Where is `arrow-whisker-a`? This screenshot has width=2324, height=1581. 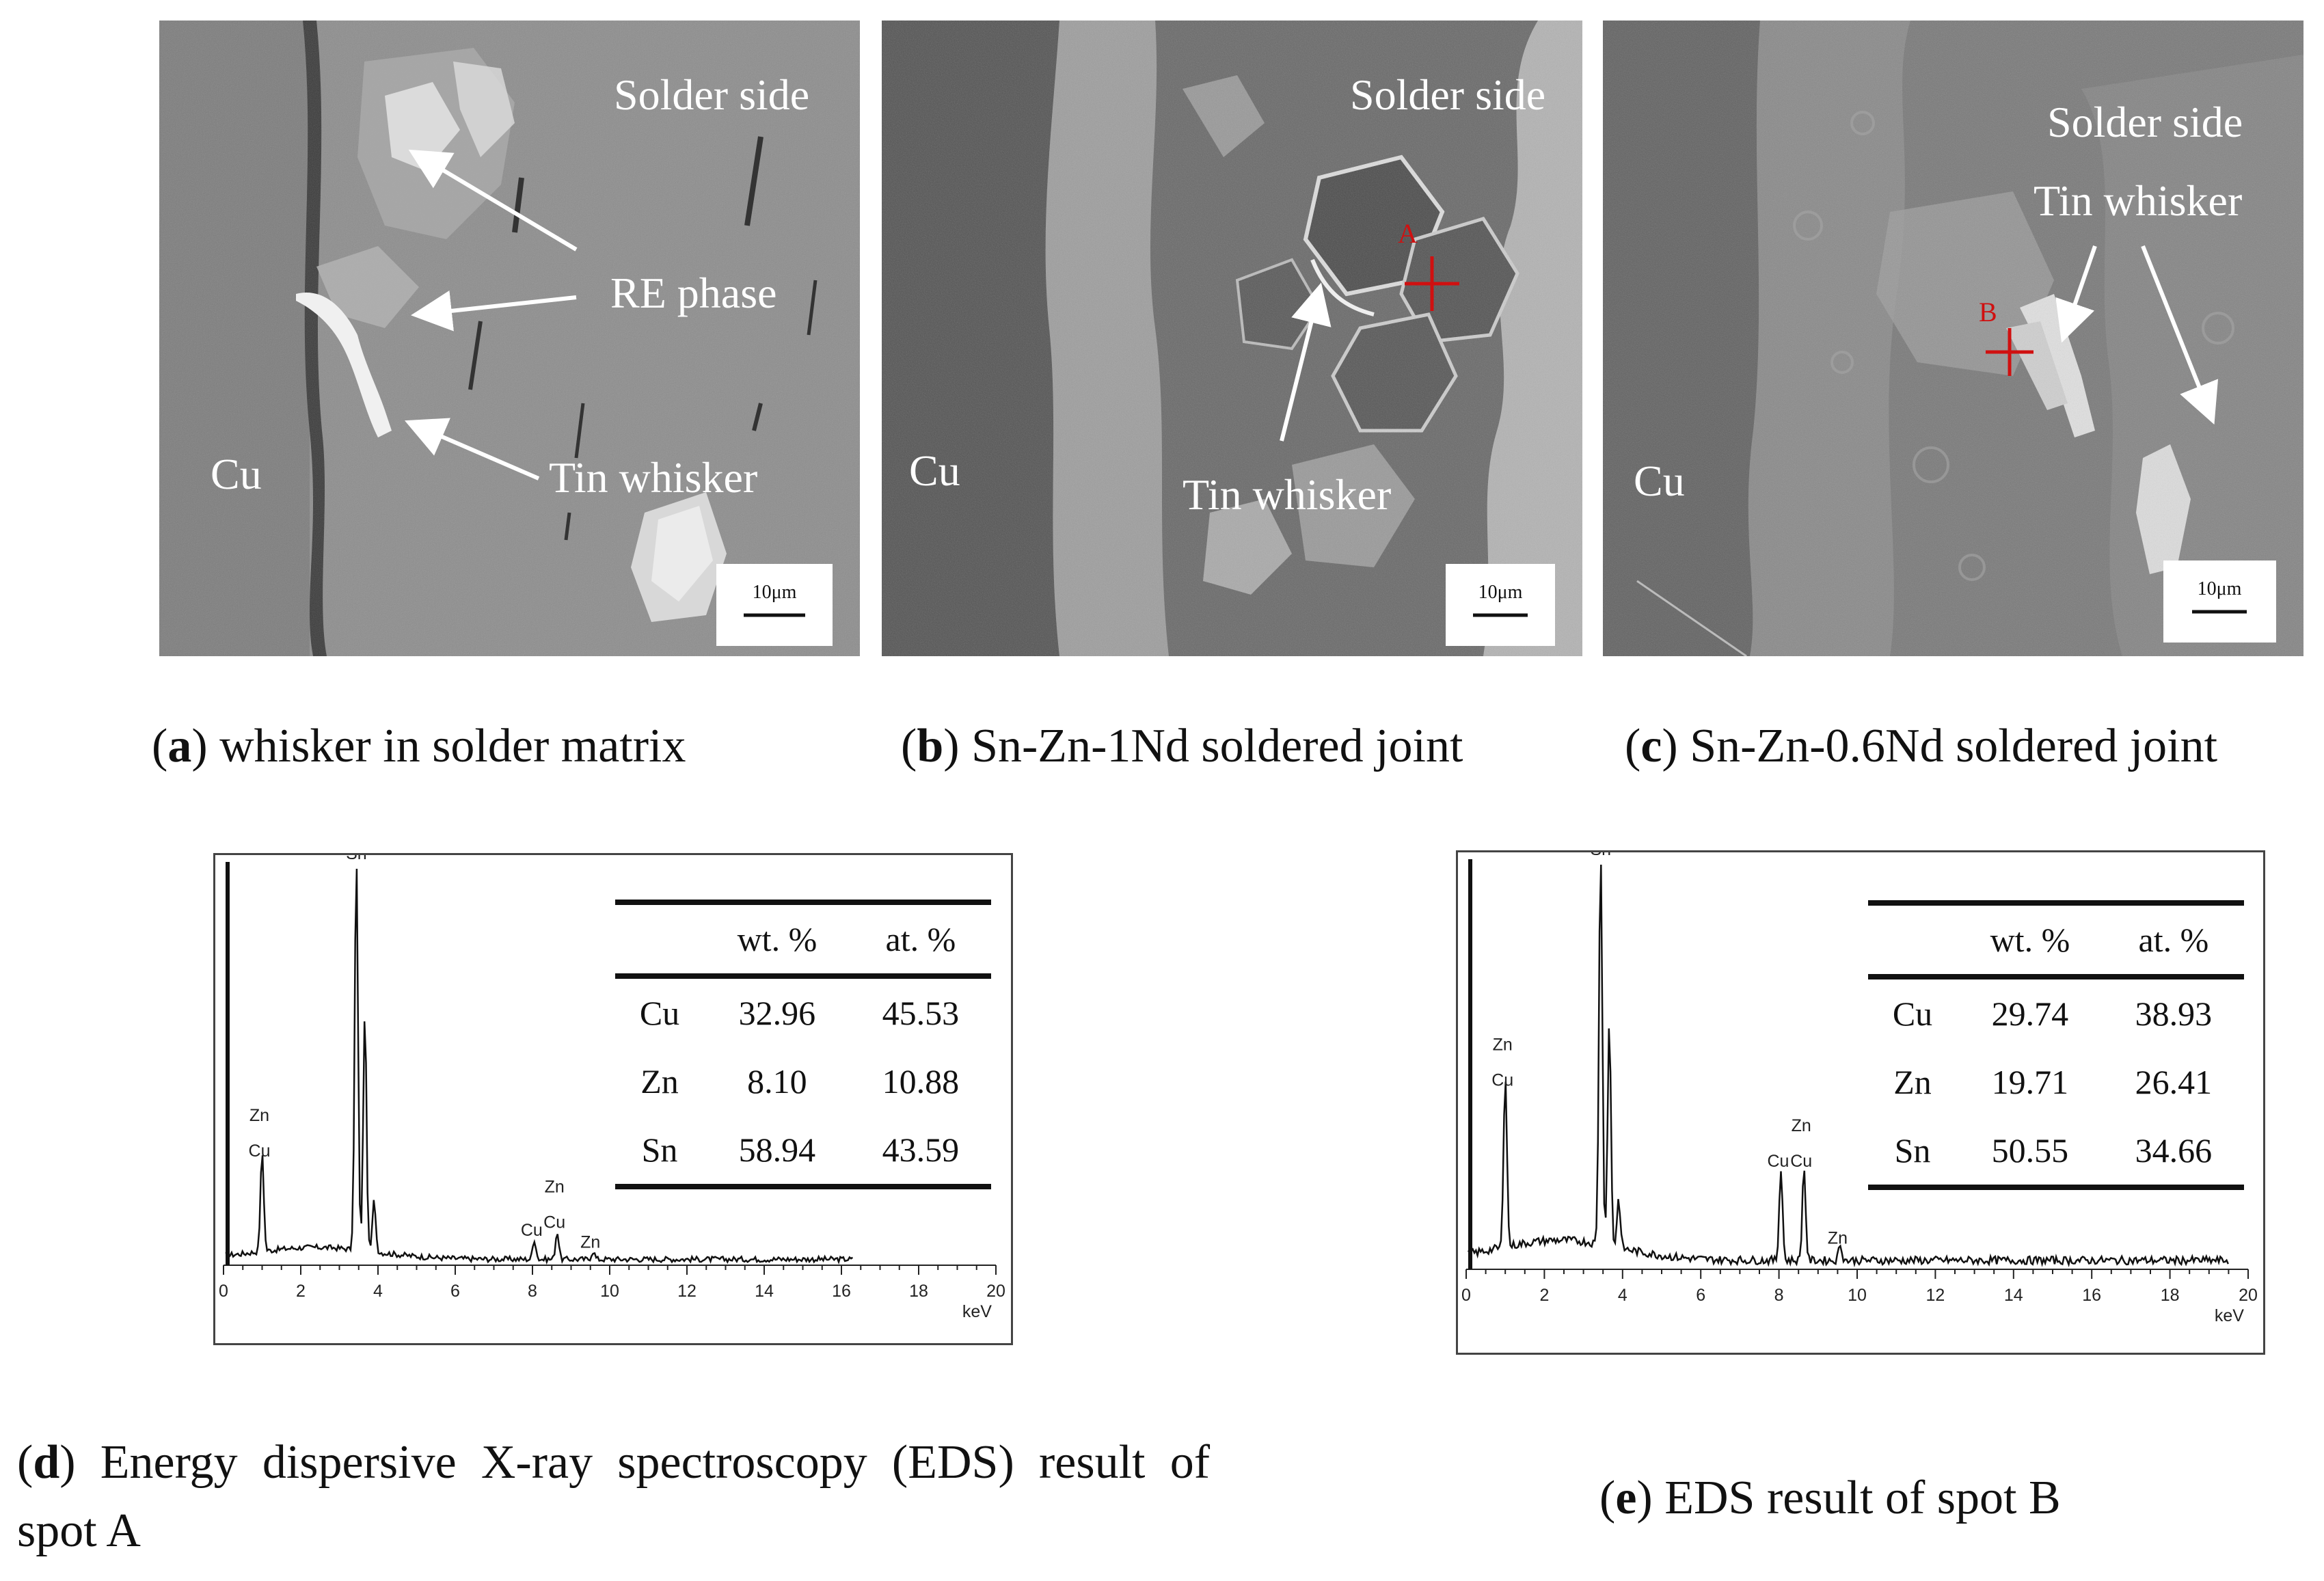 arrow-whisker-a is located at coordinates (472, 449).